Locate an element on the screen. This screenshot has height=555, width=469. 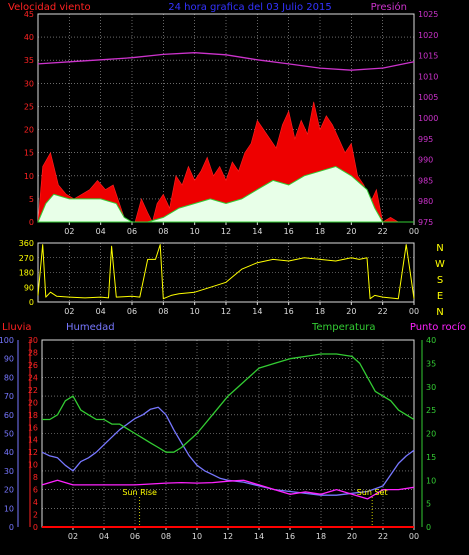
direction-line-series is located at coordinates (226, 272).